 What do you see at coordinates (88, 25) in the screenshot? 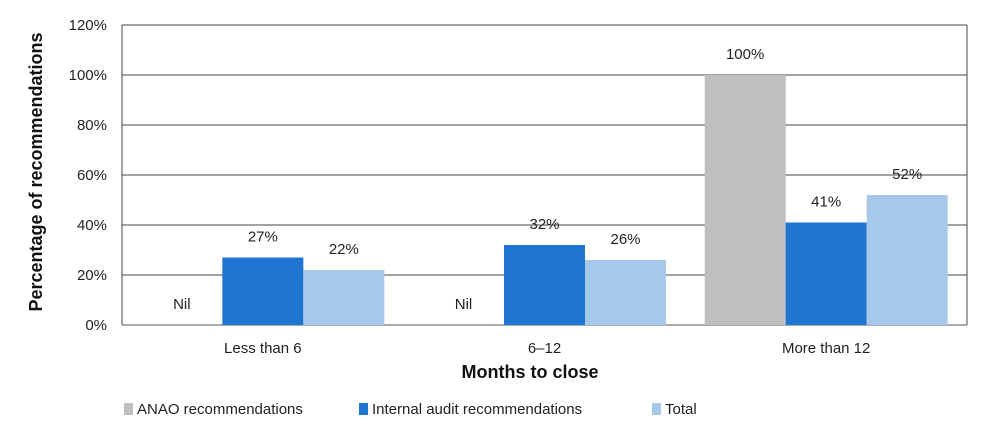
I see `y-tick-label: 120%` at bounding box center [88, 25].